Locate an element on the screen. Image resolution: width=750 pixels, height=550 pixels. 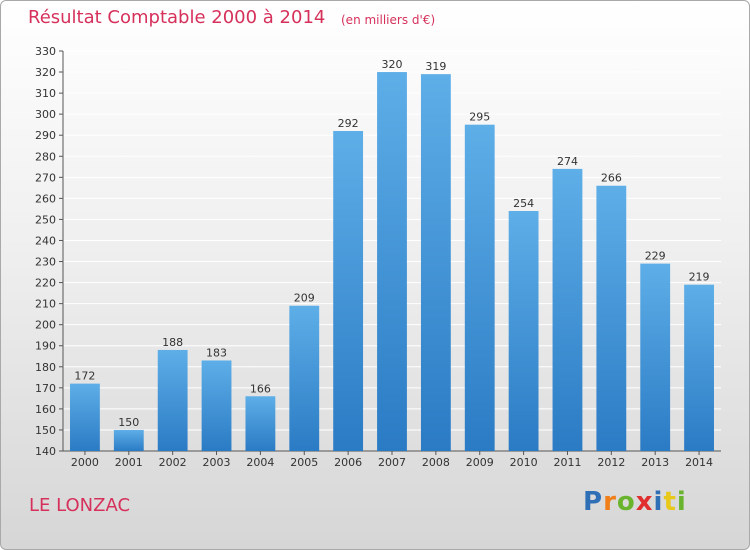
proxiti-logo: Proxiti is located at coordinates (635, 502).